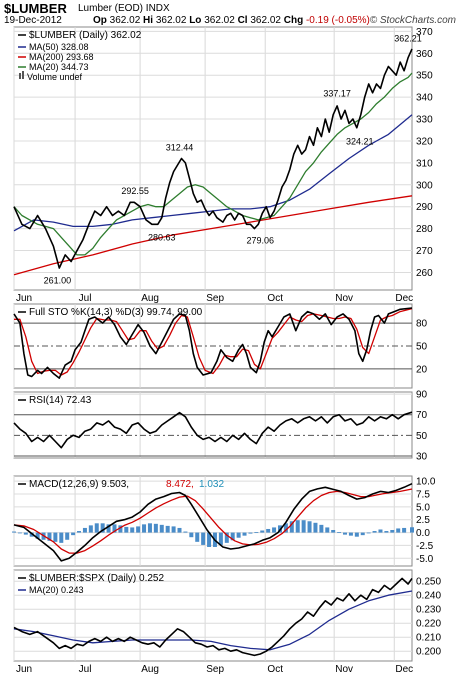 Image resolution: width=464 pixels, height=685 pixels. Describe the element at coordinates (425, 559) in the screenshot. I see `macd-ytick-label: -5.0` at that location.